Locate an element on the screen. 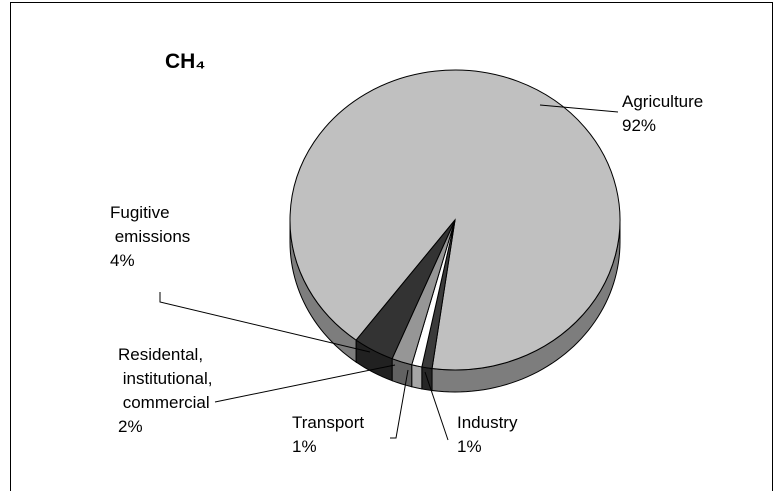 The width and height of the screenshot is (776, 491). value-label: 4% is located at coordinates (122, 260).